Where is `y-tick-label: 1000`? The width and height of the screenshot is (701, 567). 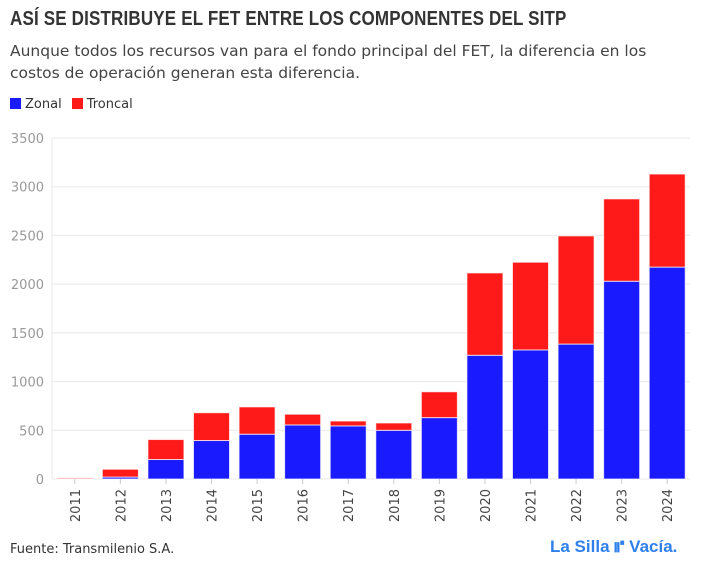 y-tick-label: 1000 is located at coordinates (27, 383).